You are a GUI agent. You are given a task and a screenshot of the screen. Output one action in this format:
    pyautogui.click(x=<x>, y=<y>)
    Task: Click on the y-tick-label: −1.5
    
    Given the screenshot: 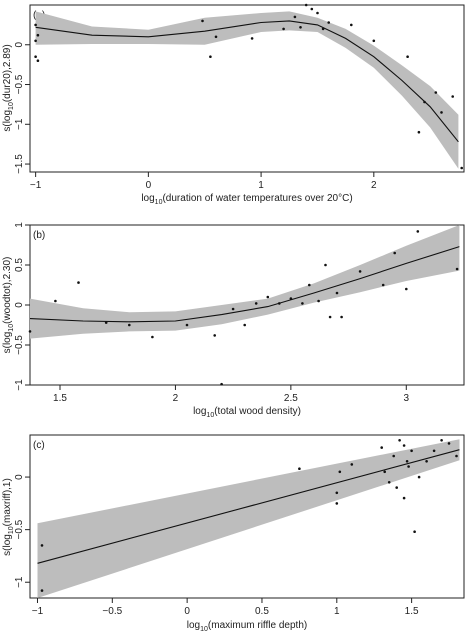 What is the action you would take?
    pyautogui.click(x=19, y=164)
    